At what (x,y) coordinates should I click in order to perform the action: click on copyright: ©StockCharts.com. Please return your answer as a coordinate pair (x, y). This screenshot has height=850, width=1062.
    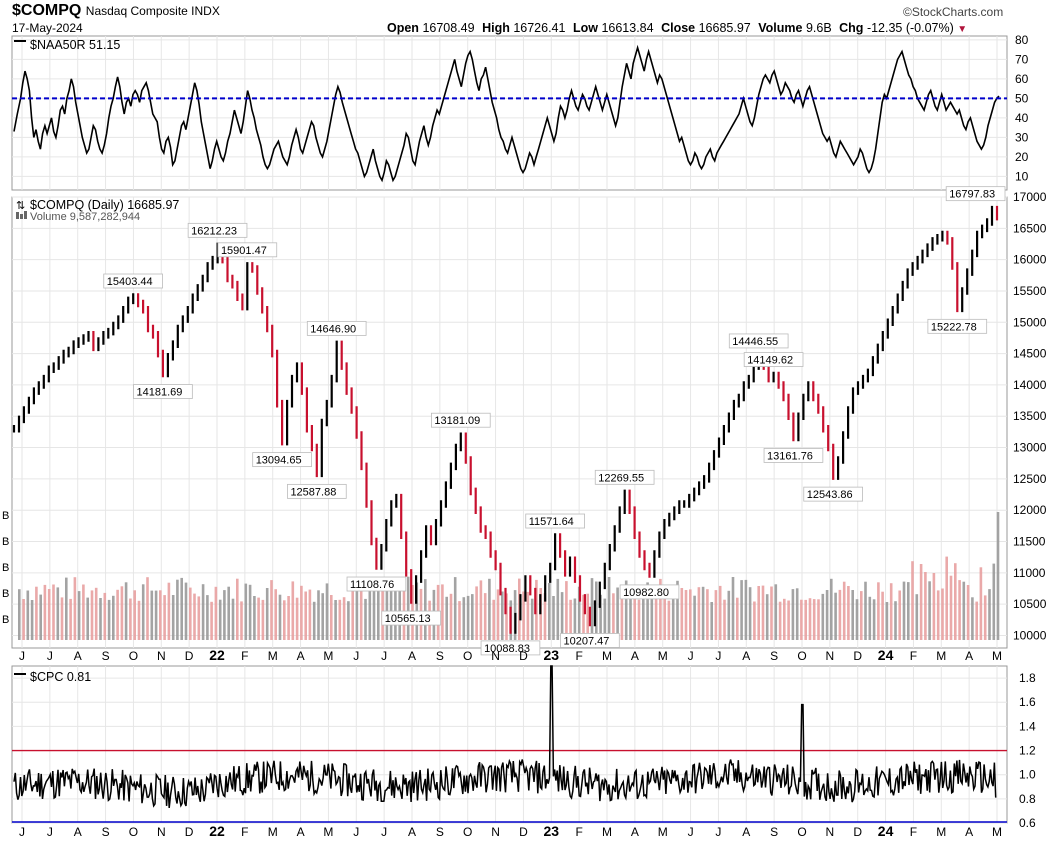
    Looking at the image, I should click on (953, 12).